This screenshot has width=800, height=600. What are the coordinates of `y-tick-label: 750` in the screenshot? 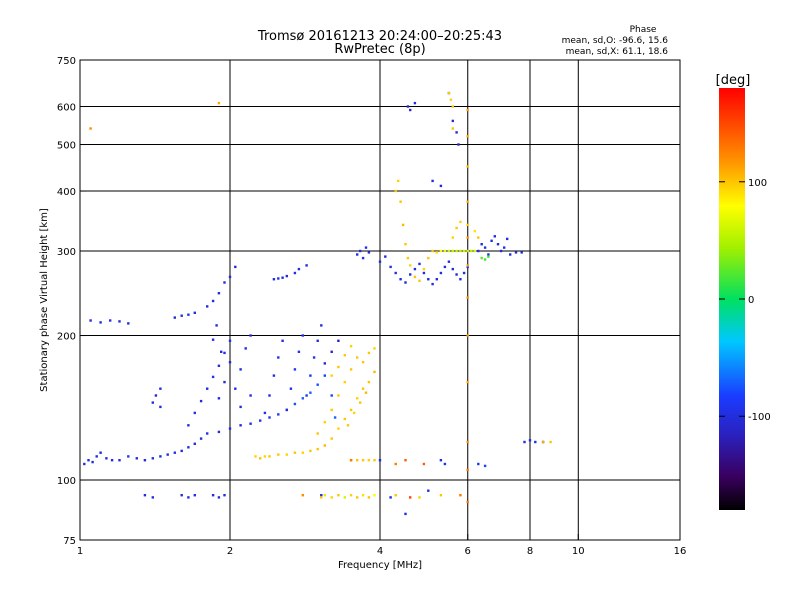 It's located at (66, 61).